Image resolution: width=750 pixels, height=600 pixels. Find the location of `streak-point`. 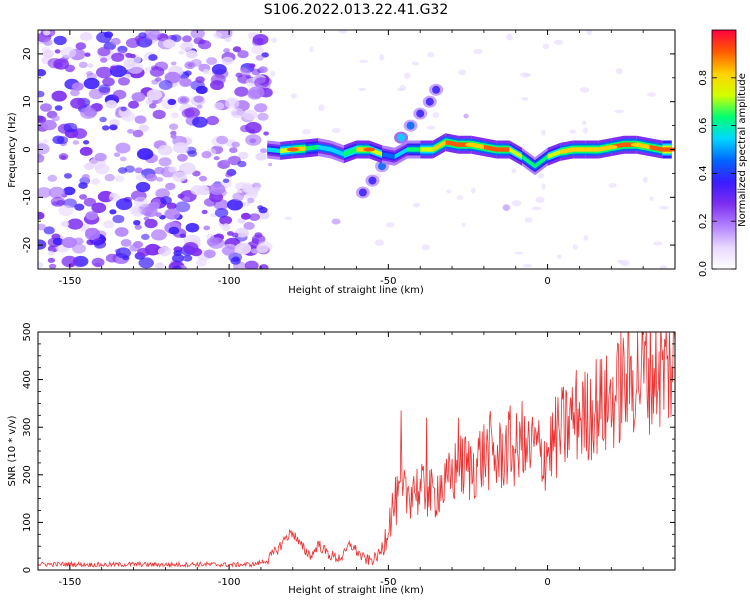

streak-point is located at coordinates (410, 125).